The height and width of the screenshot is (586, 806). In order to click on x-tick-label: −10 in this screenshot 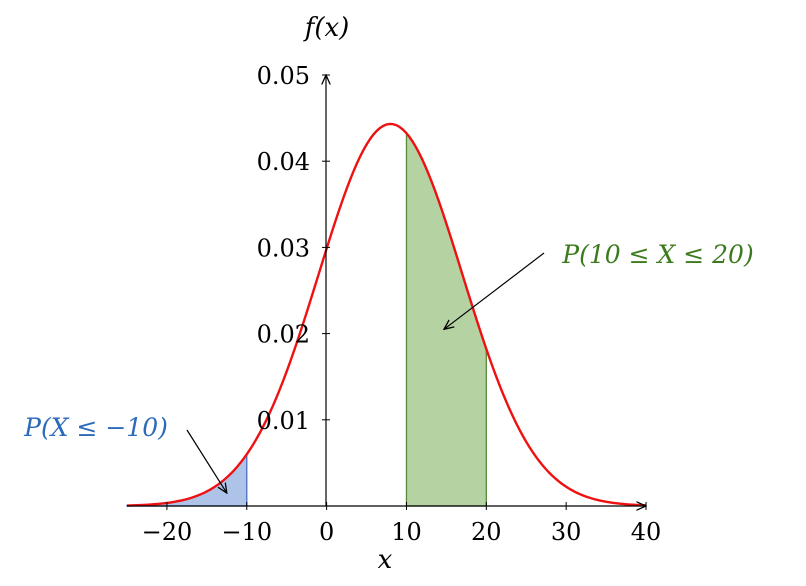, I will do `click(246, 532)`.